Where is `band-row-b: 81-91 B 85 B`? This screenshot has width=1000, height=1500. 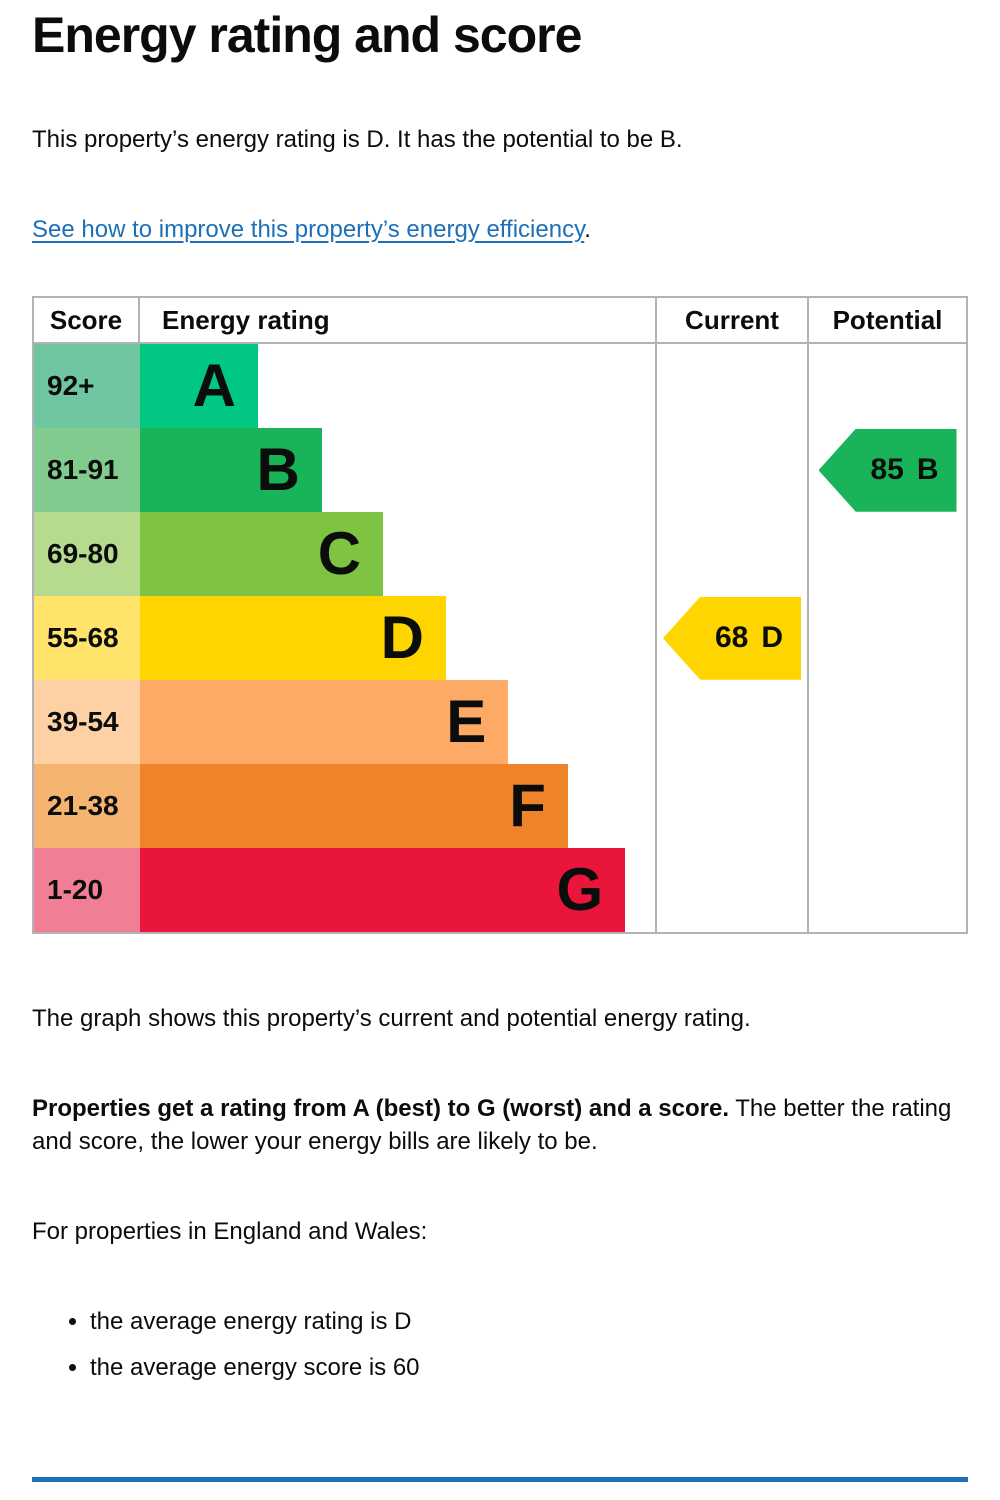 band-row-b: 81-91 B 85 B is located at coordinates (500, 470).